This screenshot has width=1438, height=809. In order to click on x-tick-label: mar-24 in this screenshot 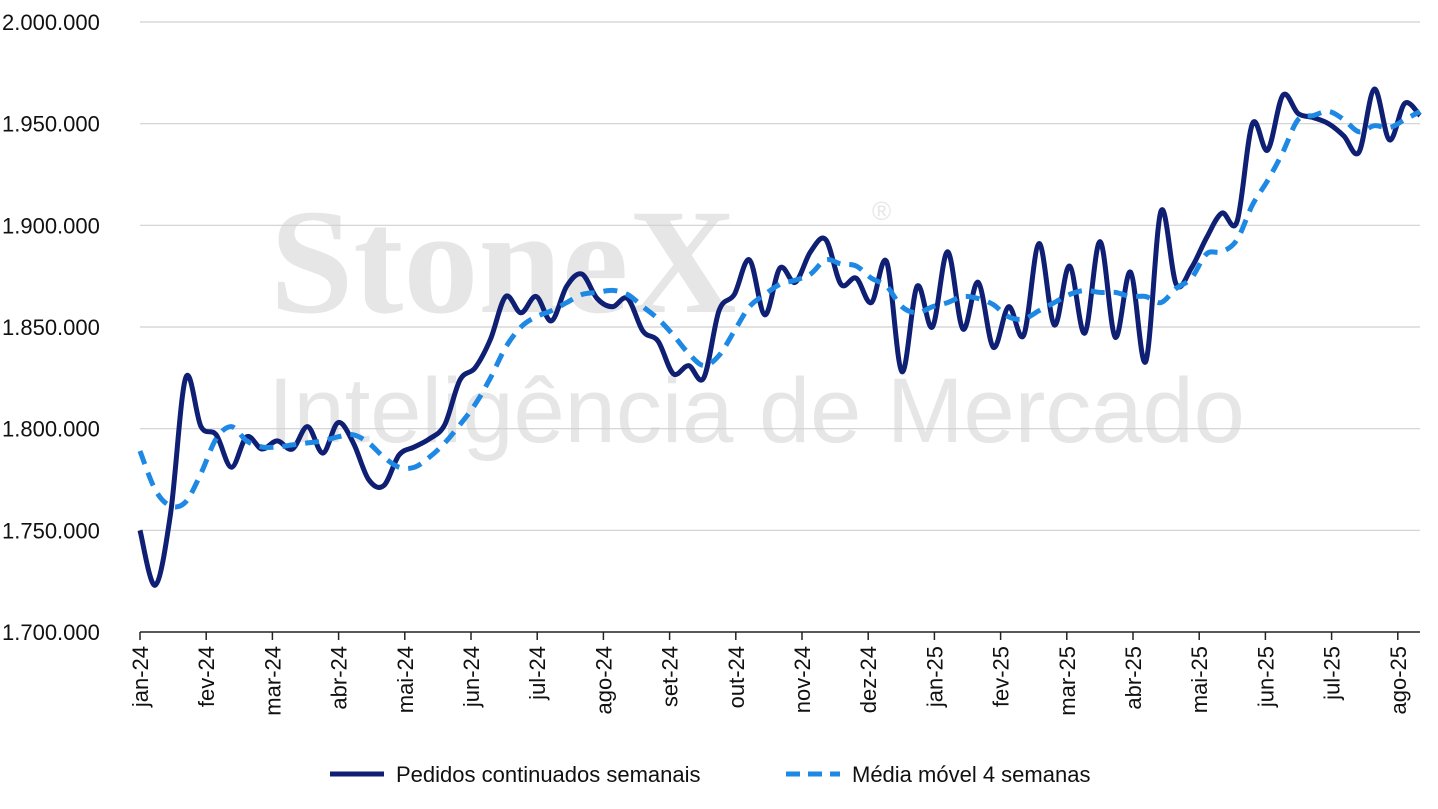, I will do `click(272, 681)`.